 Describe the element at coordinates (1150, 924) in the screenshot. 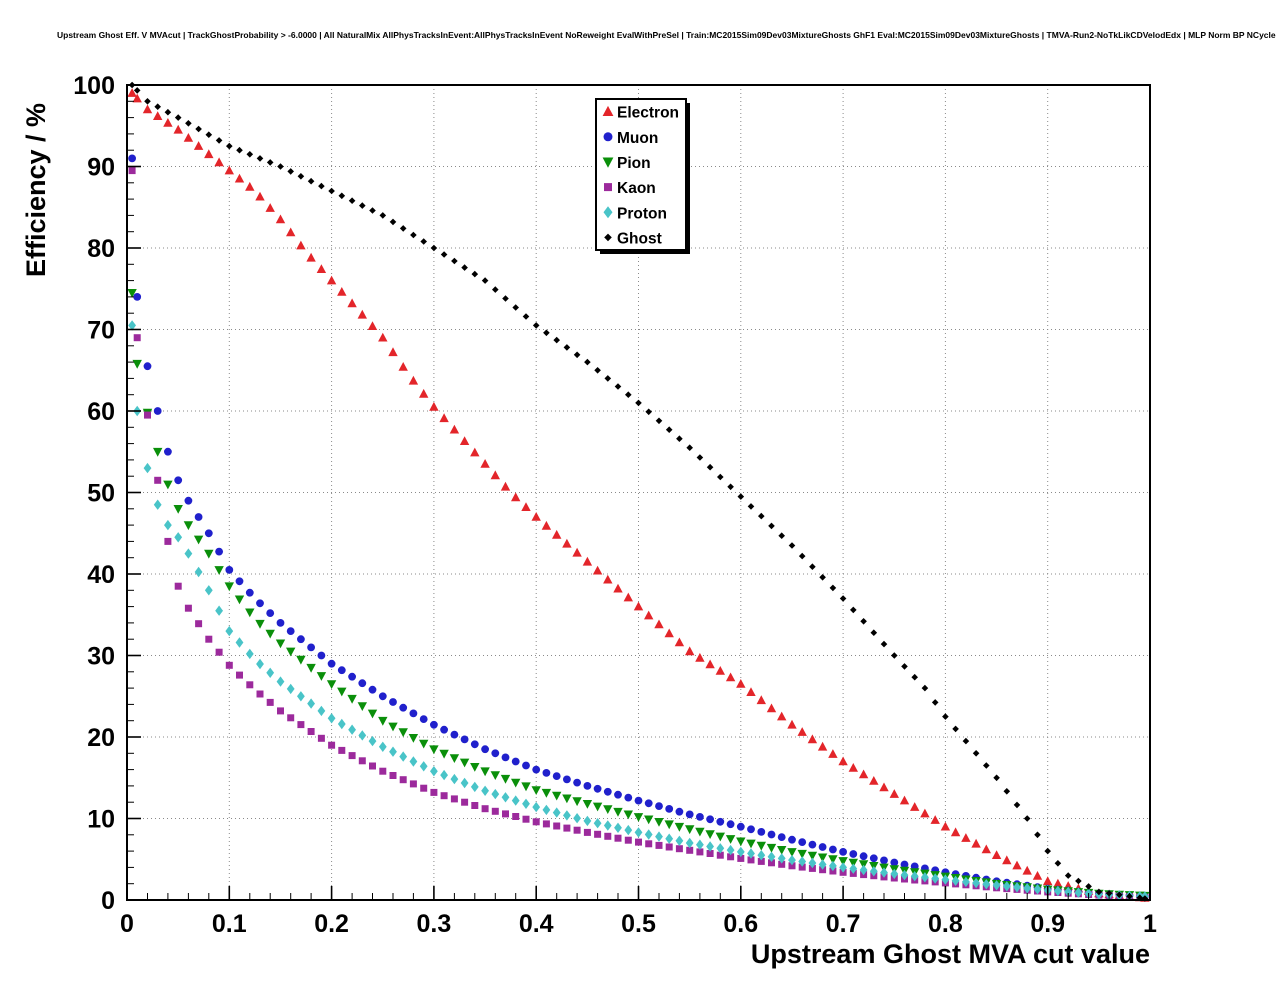

I see `x-tick-label: 1` at that location.